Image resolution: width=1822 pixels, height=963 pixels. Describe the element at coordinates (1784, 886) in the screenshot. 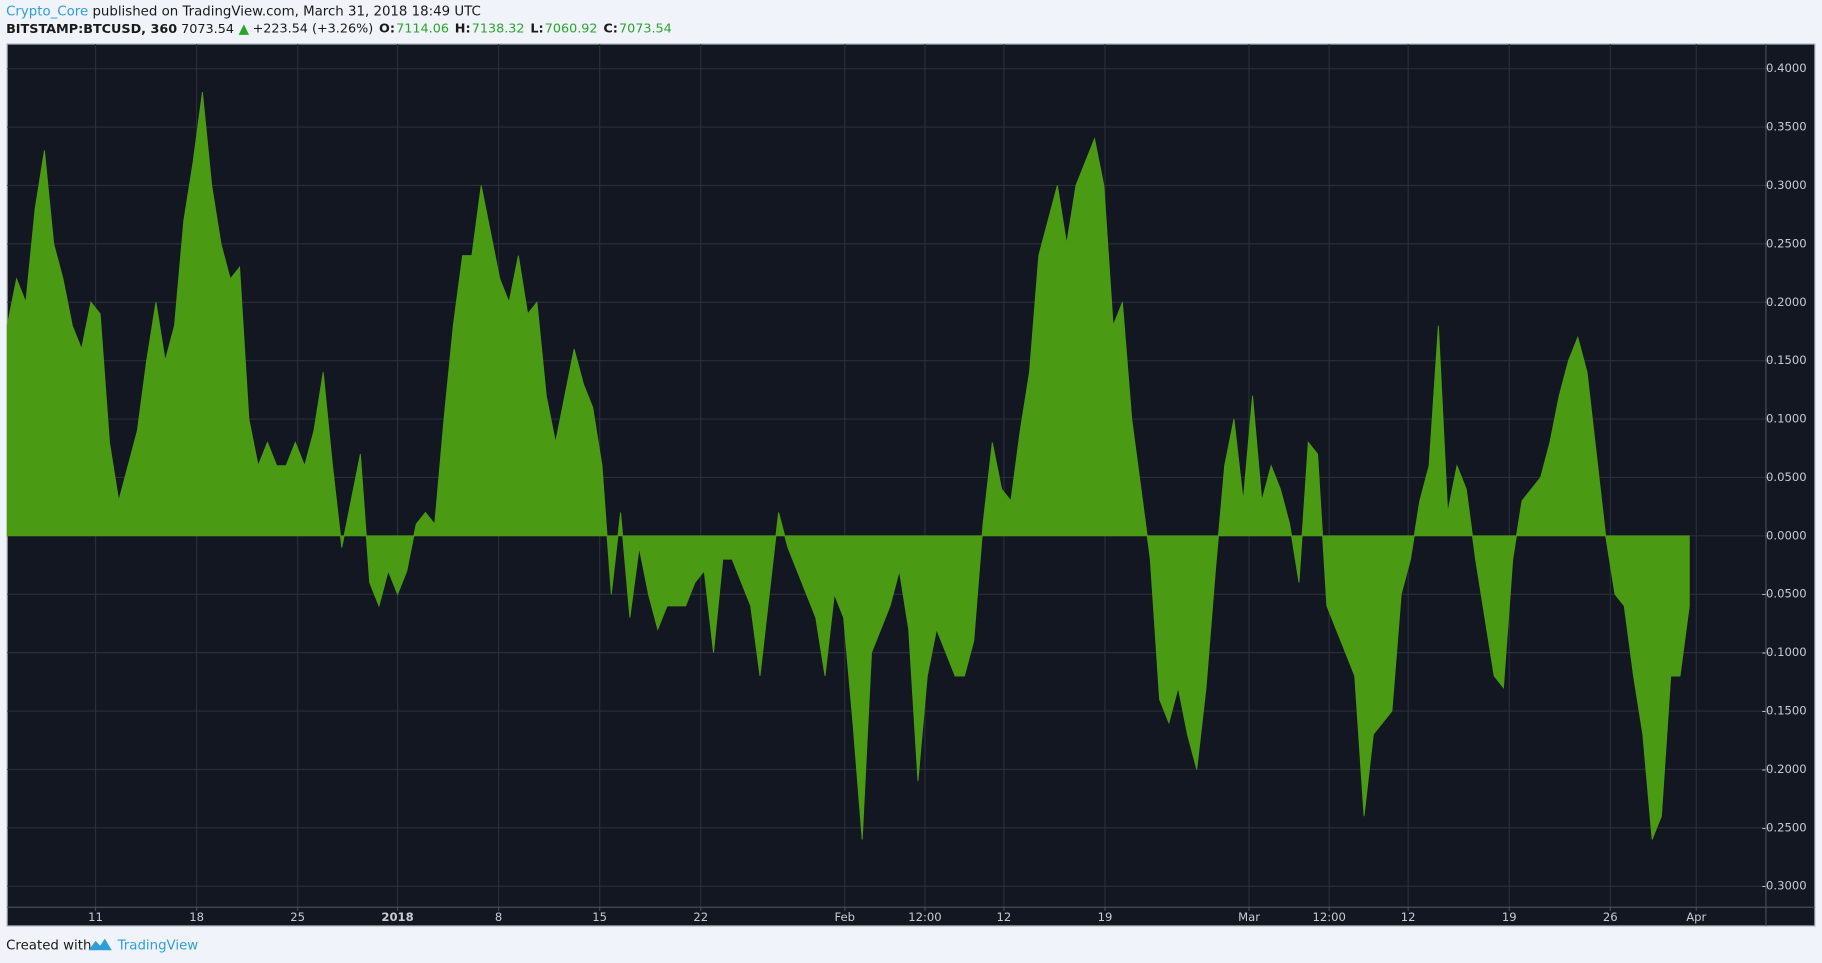

I see `y-tick-label: -0.3000` at that location.